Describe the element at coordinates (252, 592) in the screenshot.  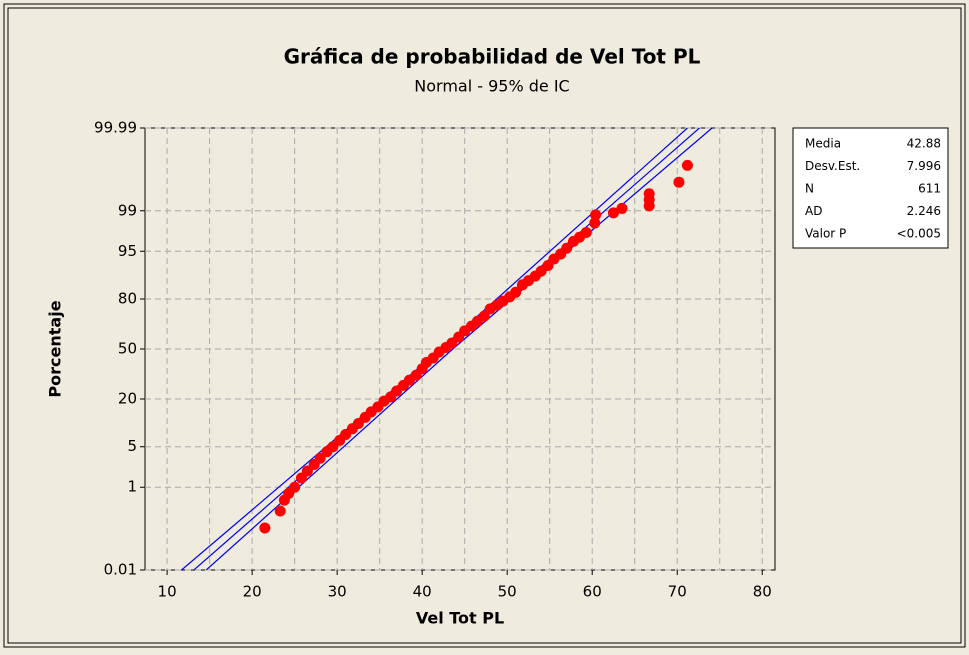
I see `x-tick-label: 20` at that location.